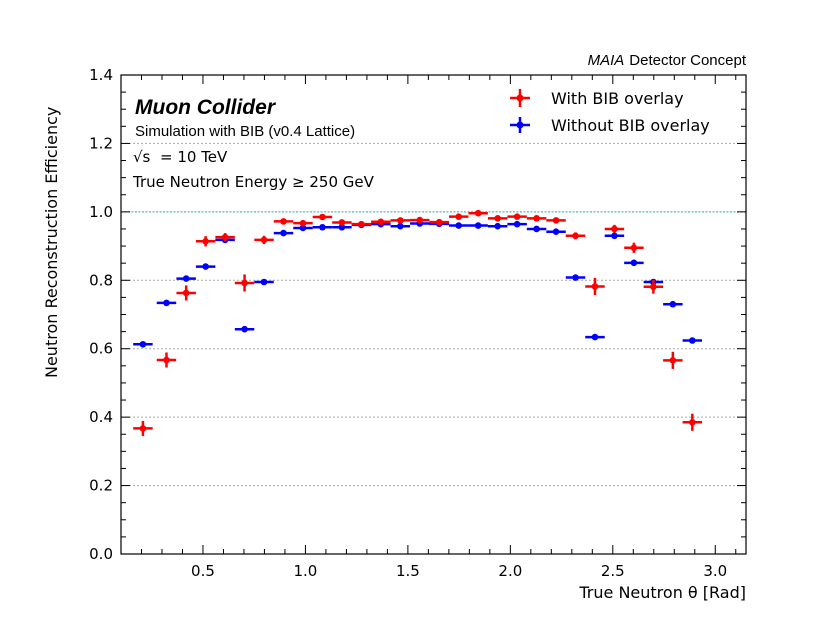 Image resolution: width=830 pixels, height=623 pixels. I want to click on legend: With BIB overlay Without BIB overlay, so click(610, 112).